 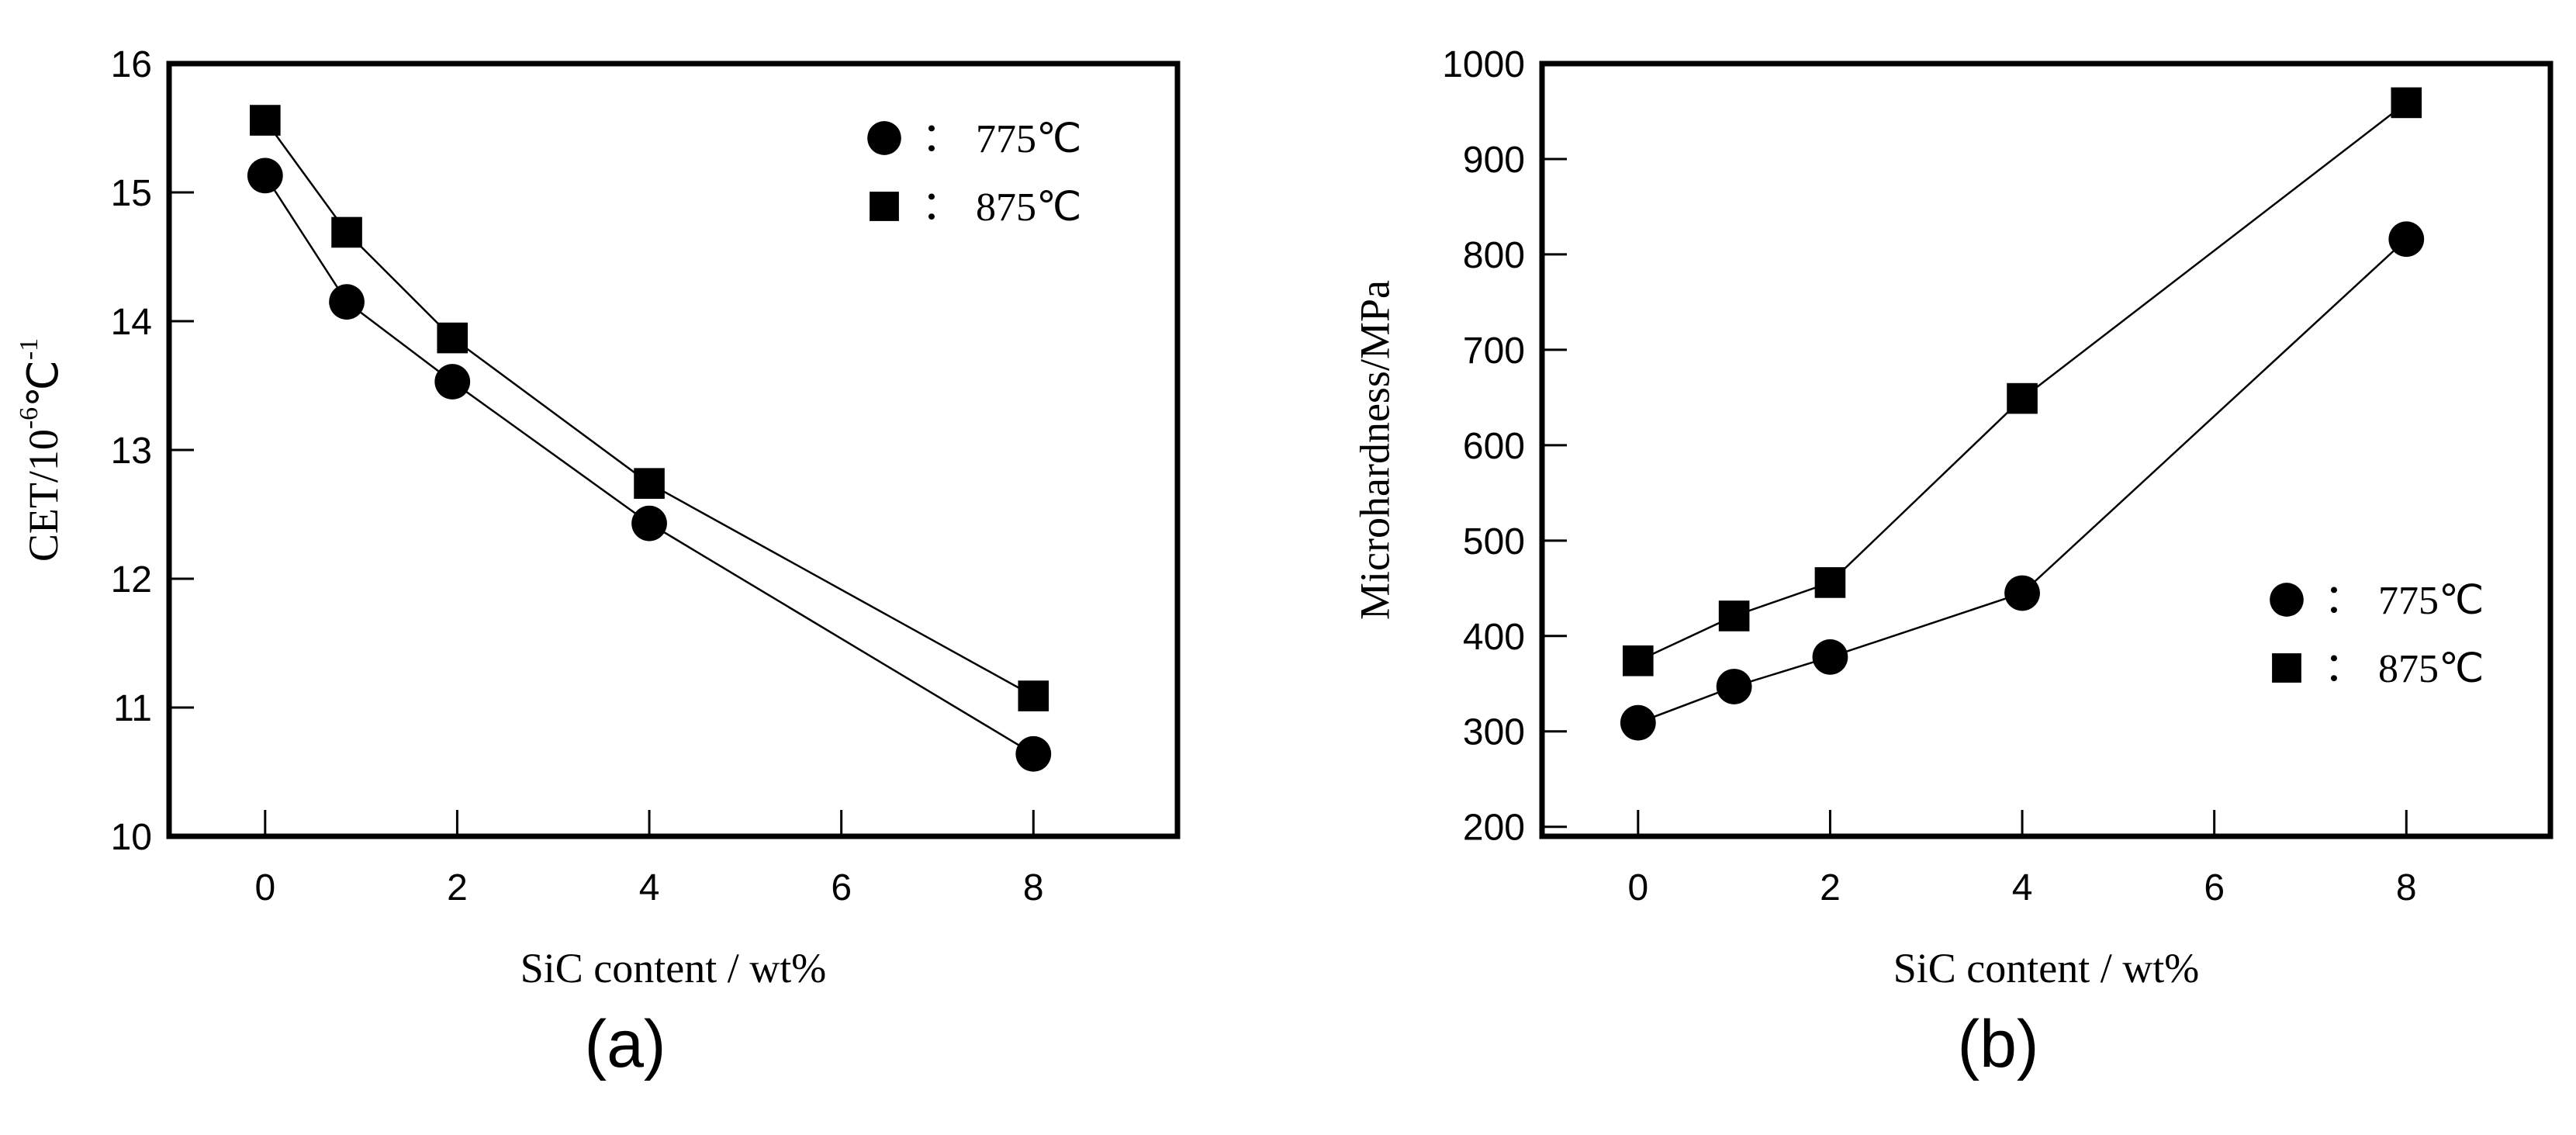 What do you see at coordinates (131, 322) in the screenshot?
I see `y-tick-label-a-4: 14` at bounding box center [131, 322].